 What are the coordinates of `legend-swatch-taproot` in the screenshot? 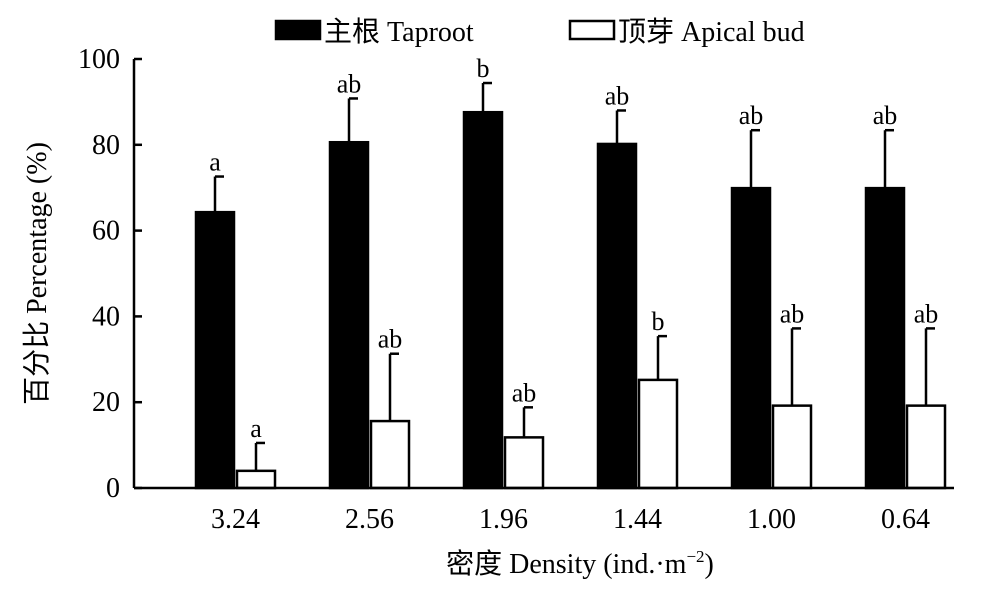 It's located at (298, 30).